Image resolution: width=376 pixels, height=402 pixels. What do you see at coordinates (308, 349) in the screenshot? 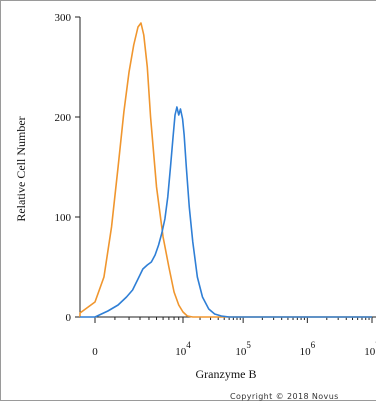
I see `x-tick-label: 10⁶` at bounding box center [308, 349].